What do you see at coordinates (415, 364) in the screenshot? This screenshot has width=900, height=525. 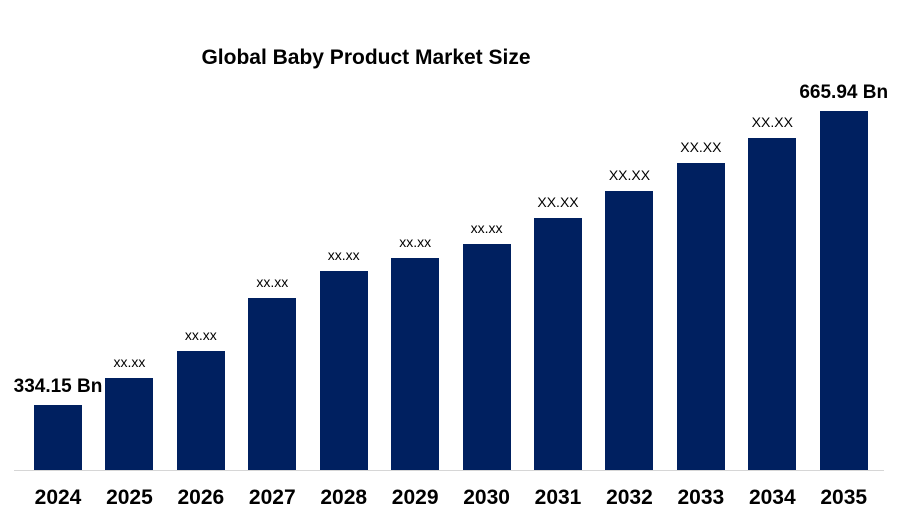 I see `bar-2029` at bounding box center [415, 364].